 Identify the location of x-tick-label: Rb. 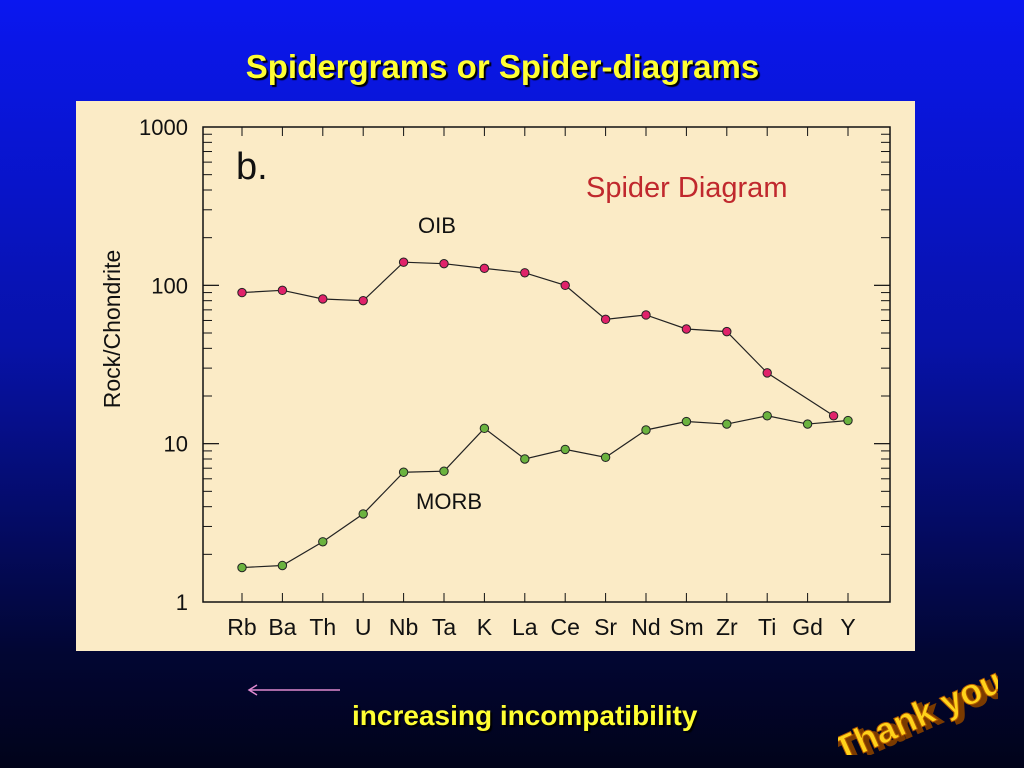
(241, 627).